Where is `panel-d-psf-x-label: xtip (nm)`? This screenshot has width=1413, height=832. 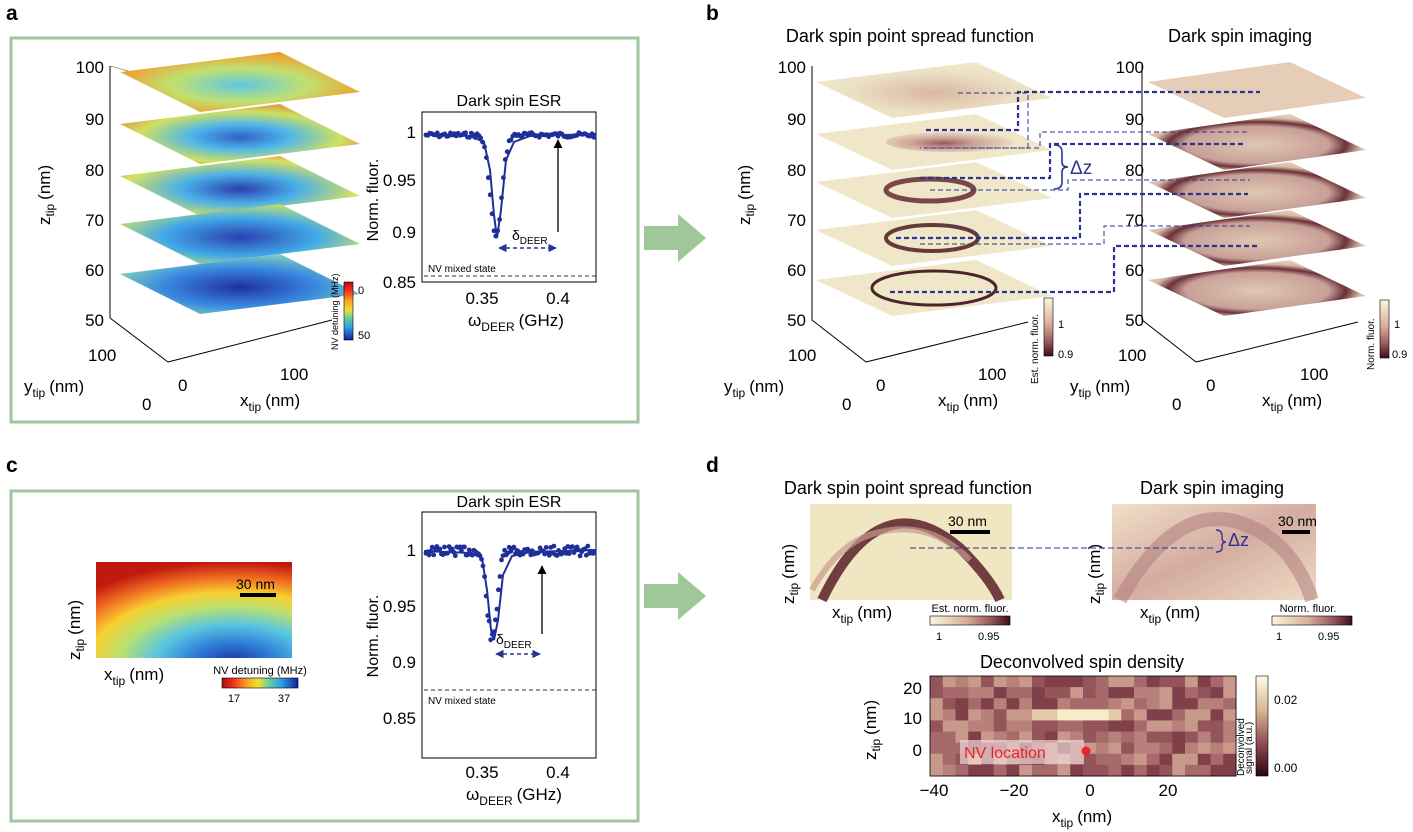 panel-d-psf-x-label: xtip (nm) is located at coordinates (862, 614).